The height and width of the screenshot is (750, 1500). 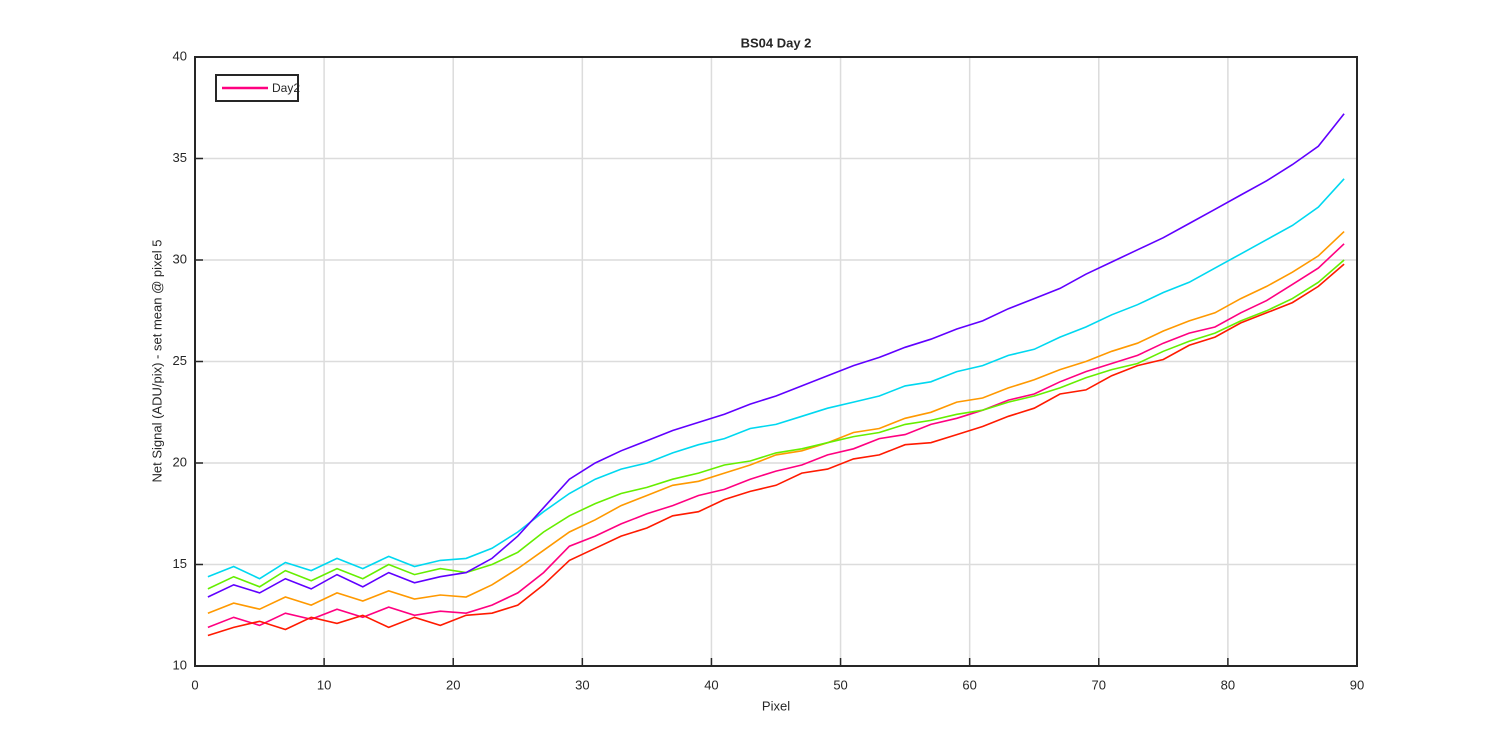 I want to click on chart-title: BS04 Day 2, so click(x=776, y=42).